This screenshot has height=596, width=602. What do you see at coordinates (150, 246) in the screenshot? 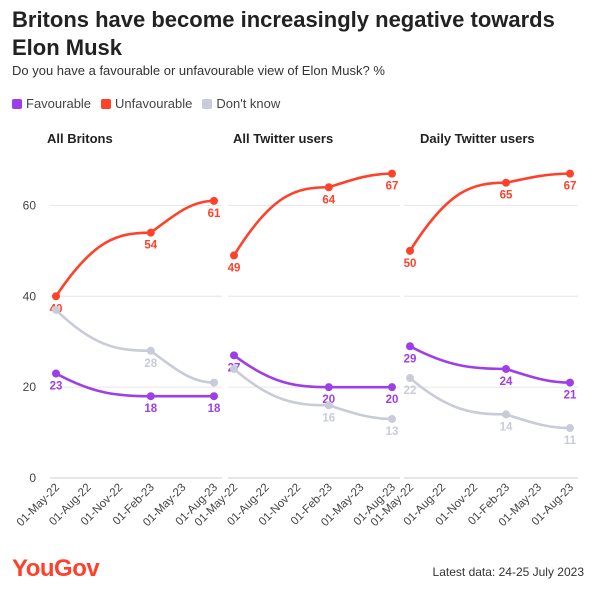
I see `data-label-unfavourable: 54` at bounding box center [150, 246].